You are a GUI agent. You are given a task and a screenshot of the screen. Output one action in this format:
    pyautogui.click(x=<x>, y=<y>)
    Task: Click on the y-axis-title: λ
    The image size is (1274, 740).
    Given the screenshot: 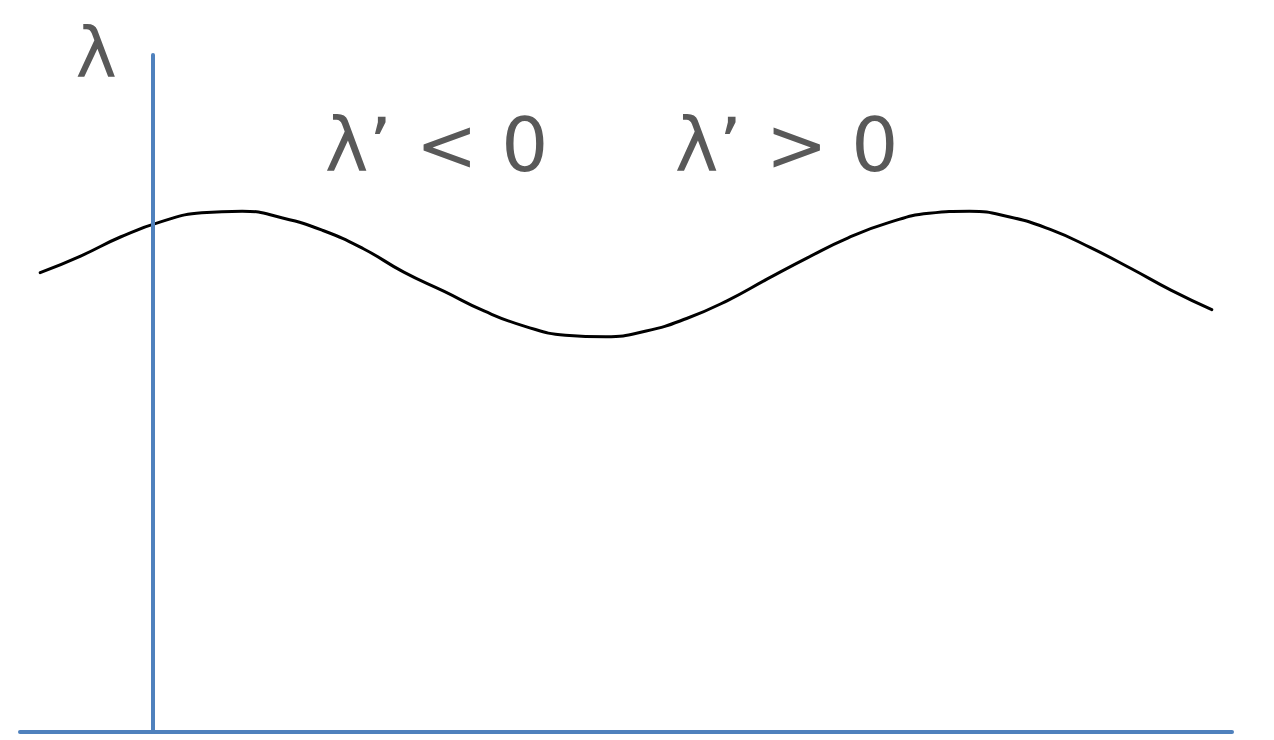 What is the action you would take?
    pyautogui.click(x=96, y=53)
    